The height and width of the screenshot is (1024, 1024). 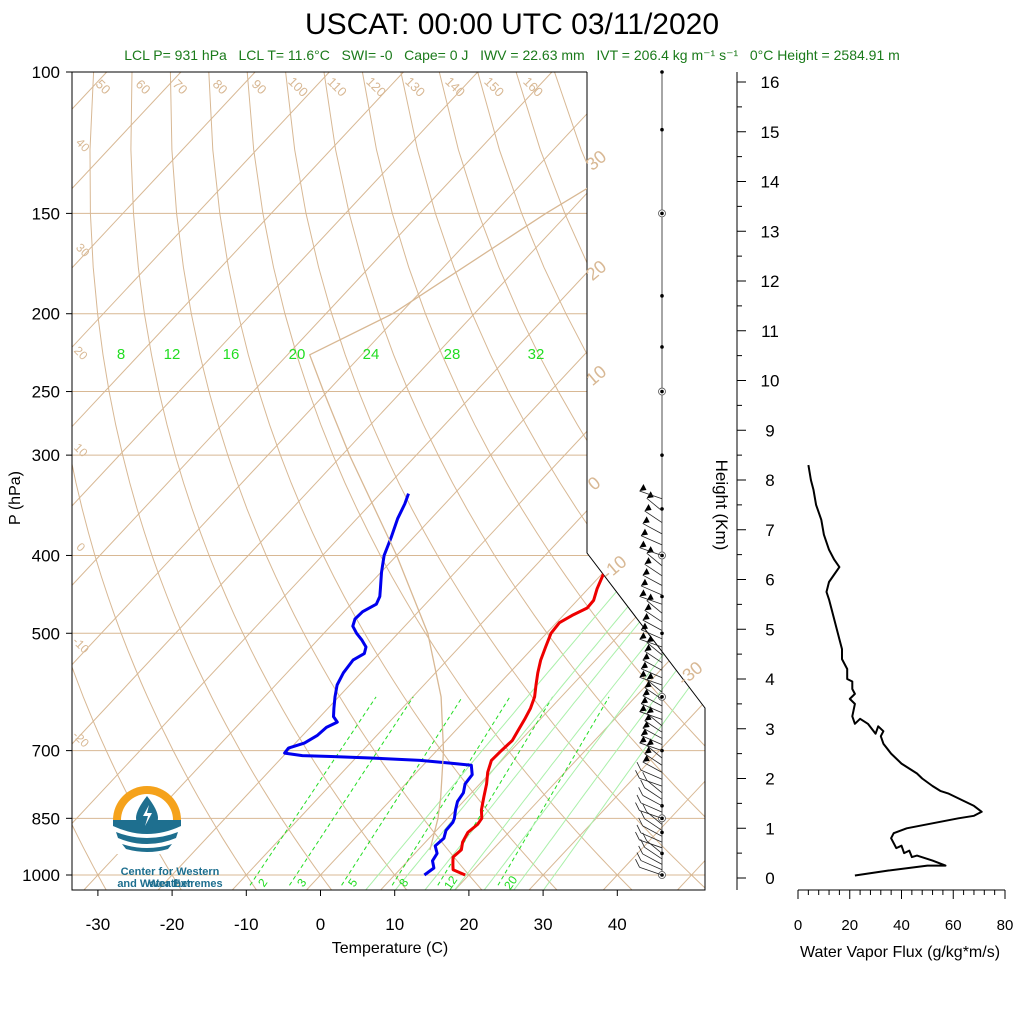 I want to click on mixing-ratio-label: 28, so click(x=452, y=354).